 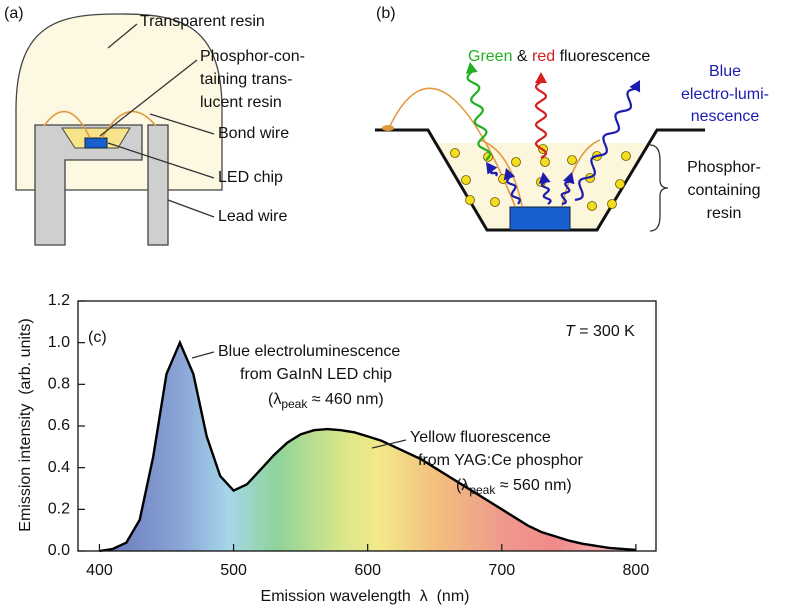 What do you see at coordinates (252, 216) in the screenshot?
I see `label: Lead wire` at bounding box center [252, 216].